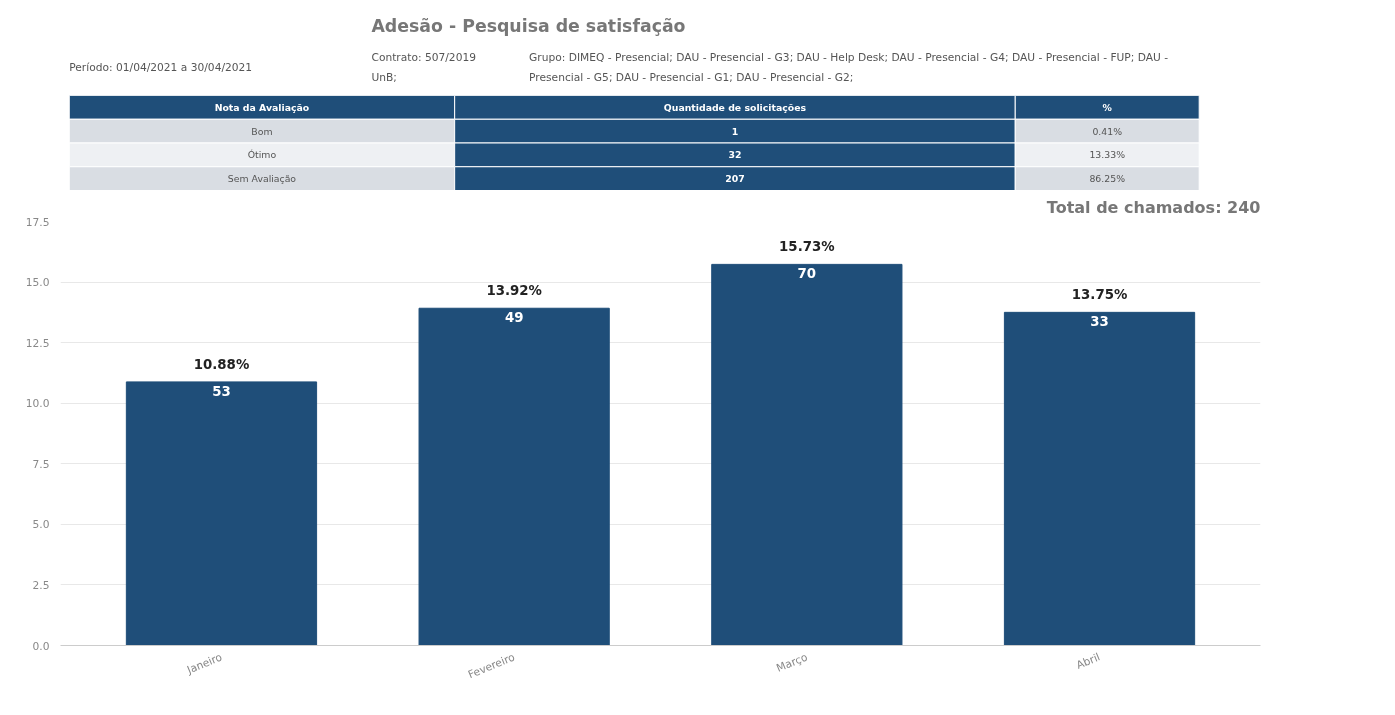 The image size is (1395, 715). Describe the element at coordinates (849, 67) in the screenshot. I see `text: Grupo: DIMEQ - Presencial; DAU - Presencial - G3; DAU - Help Desk; DAU - Presencial - G4; DAU - Presencial - FUP; DAU - Presencial - G5; DAU - Presencial - G1; DAU - Presencial - G2;` at that location.